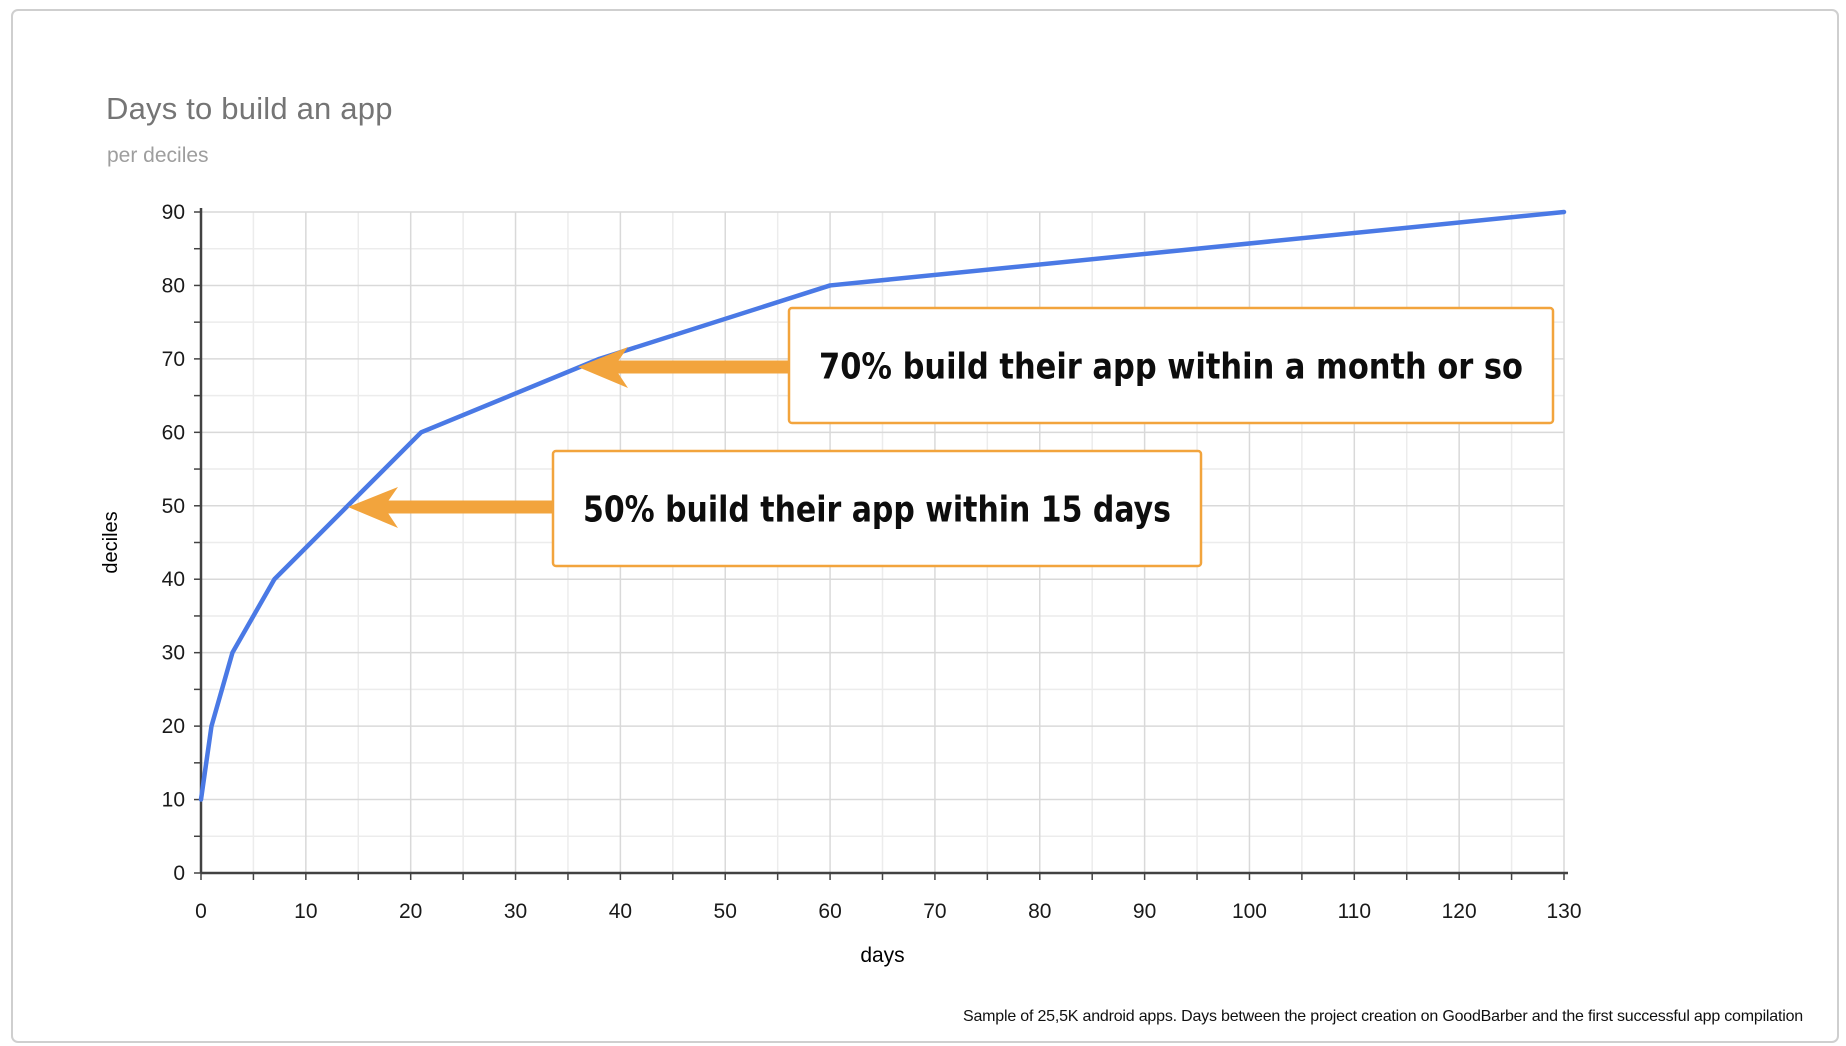  What do you see at coordinates (1039, 911) in the screenshot?
I see `x-tick-label: 80` at bounding box center [1039, 911].